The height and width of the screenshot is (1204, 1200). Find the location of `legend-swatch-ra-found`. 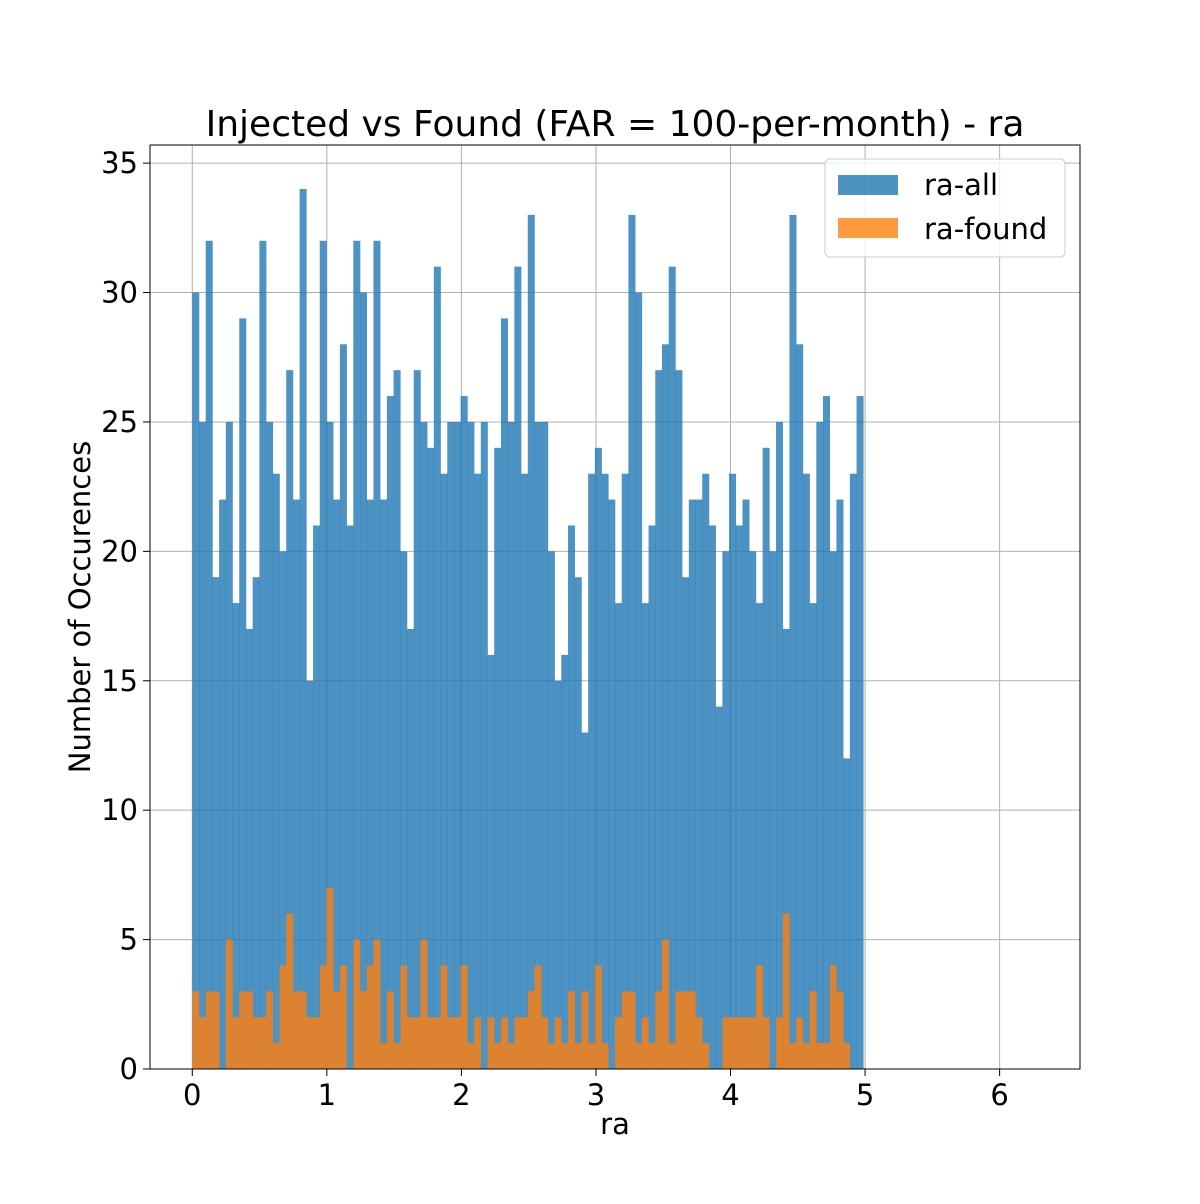

legend-swatch-ra-found is located at coordinates (868, 228).